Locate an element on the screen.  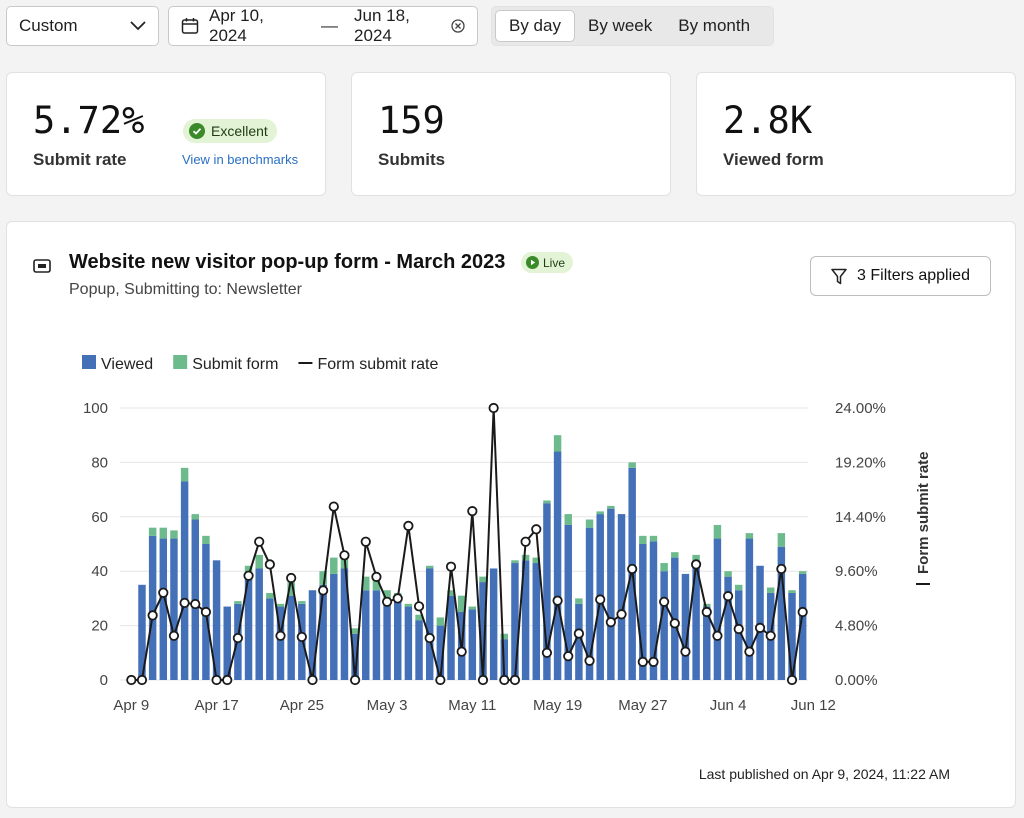
chevron-down-icon is located at coordinates (138, 26).